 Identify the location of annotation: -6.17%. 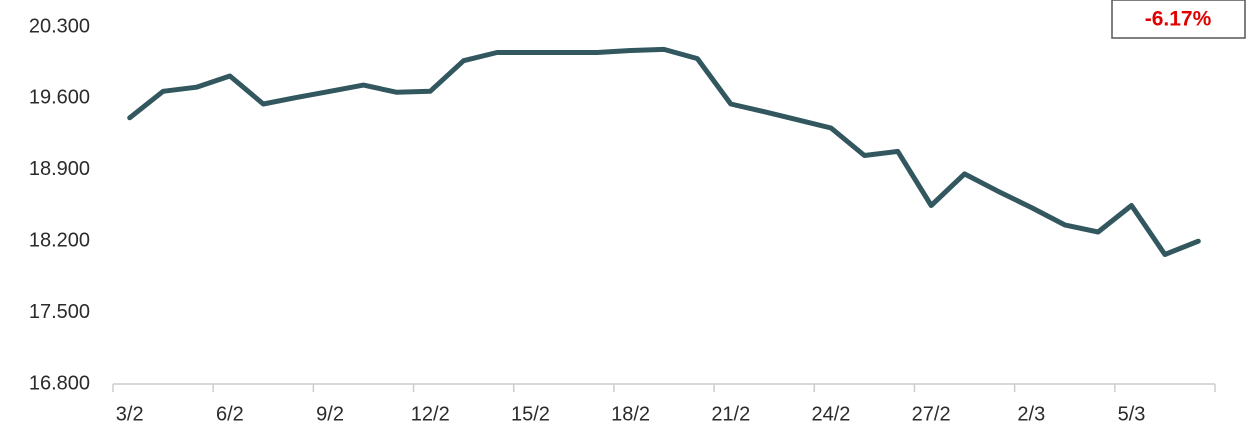
(1178, 19).